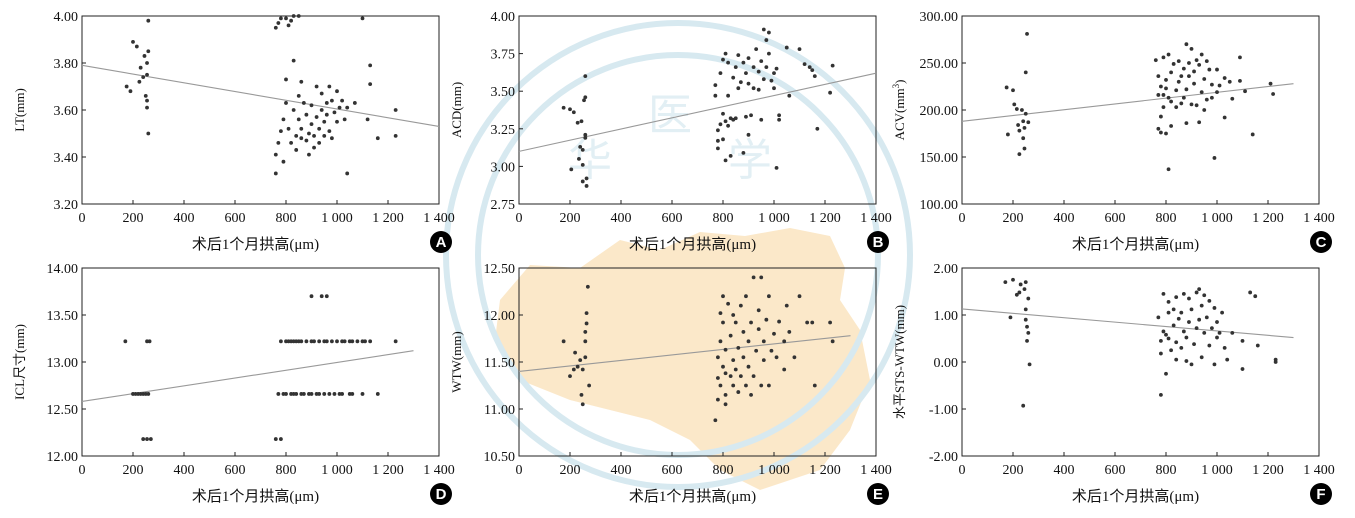 Image resolution: width=1355 pixels, height=518 pixels. What do you see at coordinates (260, 362) in the screenshot?
I see `plot-frame` at bounding box center [260, 362].